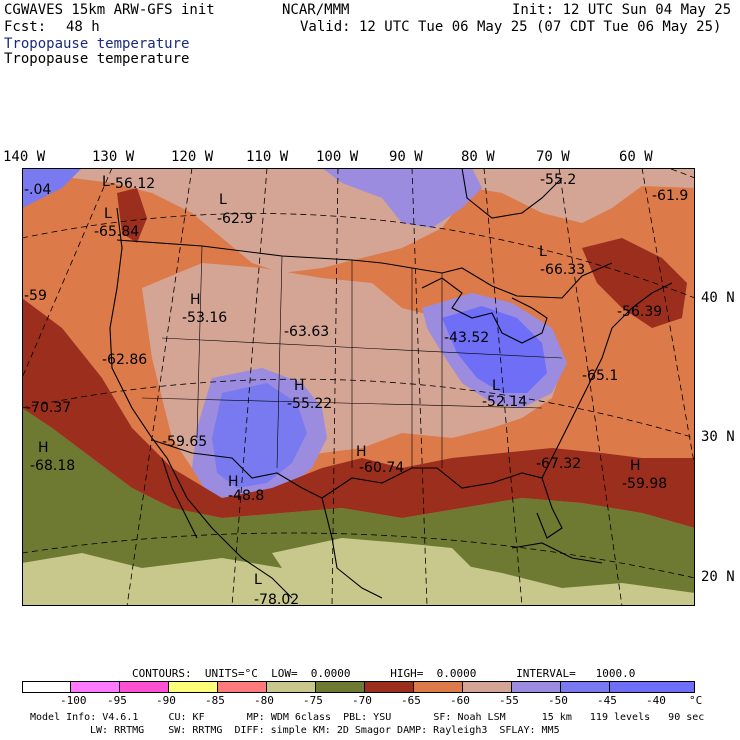  What do you see at coordinates (512, 193) in the screenshot?
I see `hudson-bay-coast` at bounding box center [512, 193].